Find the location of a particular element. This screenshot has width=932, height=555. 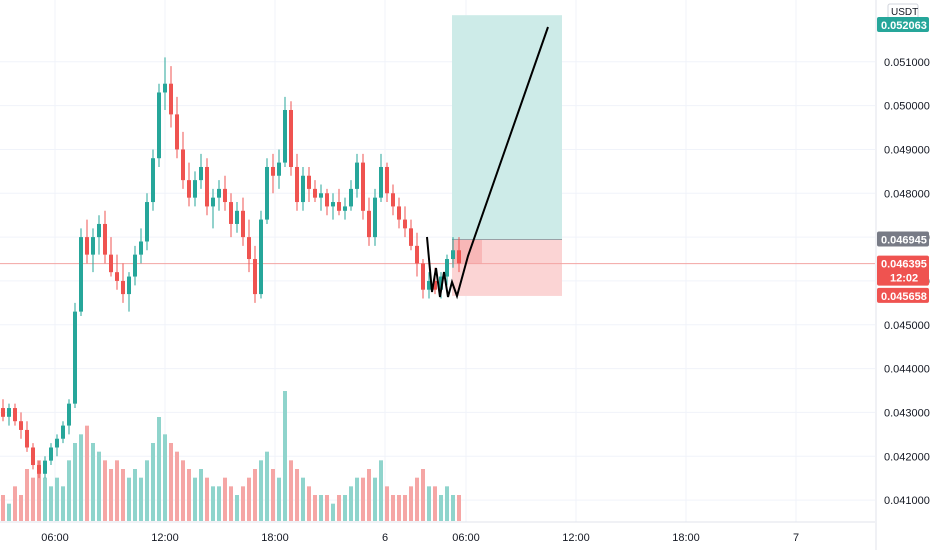

projection-line is located at coordinates (487, 163).